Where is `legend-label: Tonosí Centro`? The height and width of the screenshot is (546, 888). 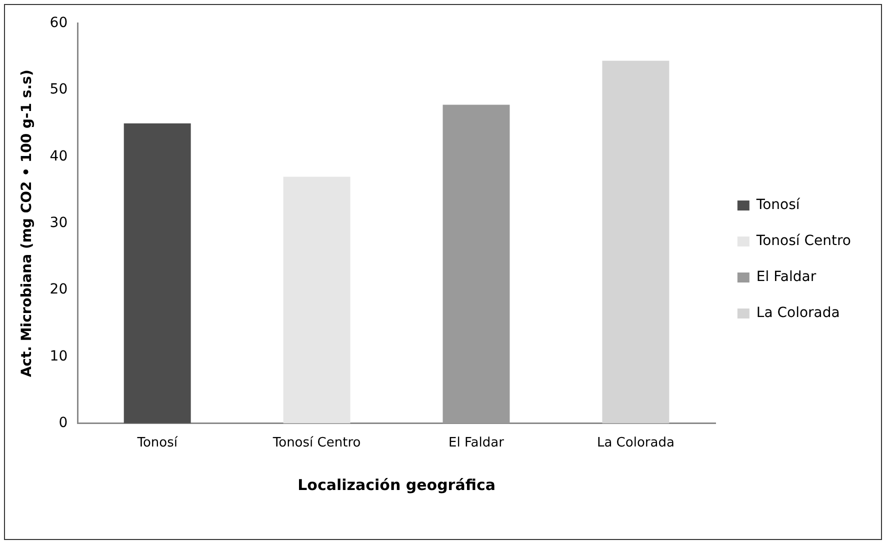 legend-label: Tonosí Centro is located at coordinates (803, 241).